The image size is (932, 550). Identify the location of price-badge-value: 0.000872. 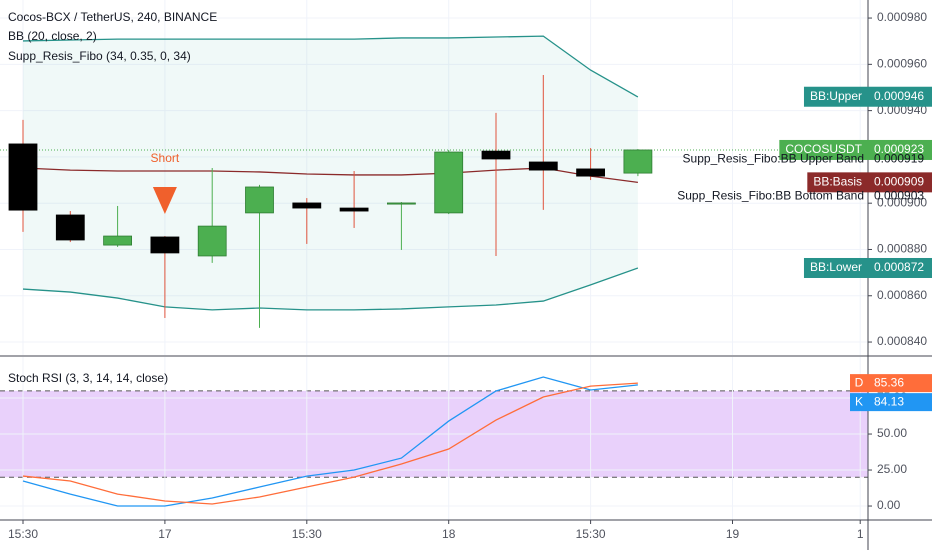
(899, 267).